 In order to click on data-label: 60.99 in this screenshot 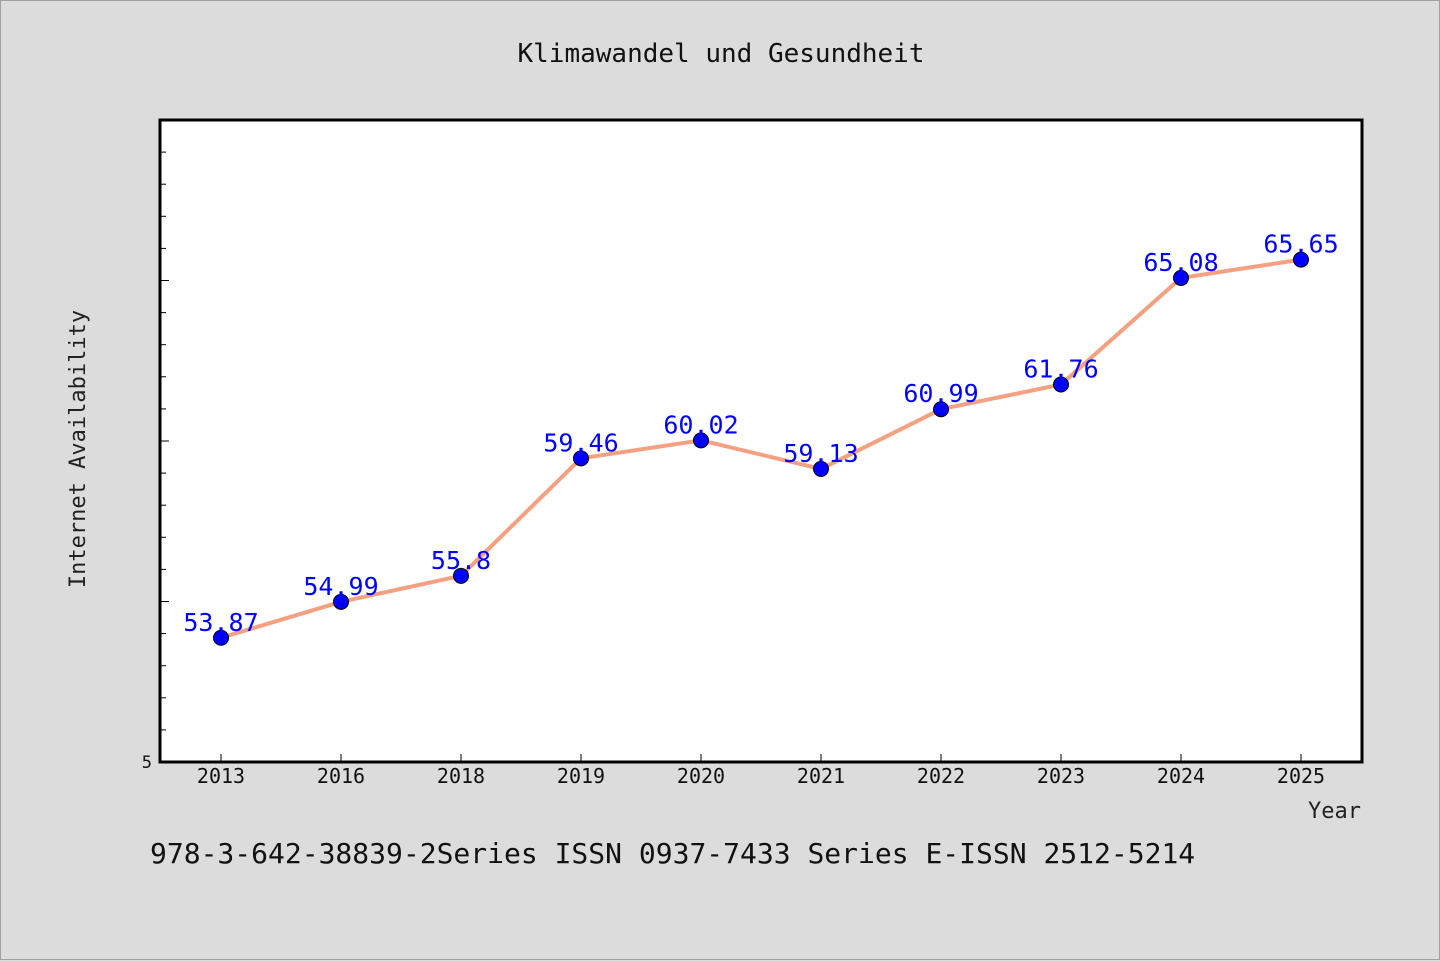, I will do `click(940, 393)`.